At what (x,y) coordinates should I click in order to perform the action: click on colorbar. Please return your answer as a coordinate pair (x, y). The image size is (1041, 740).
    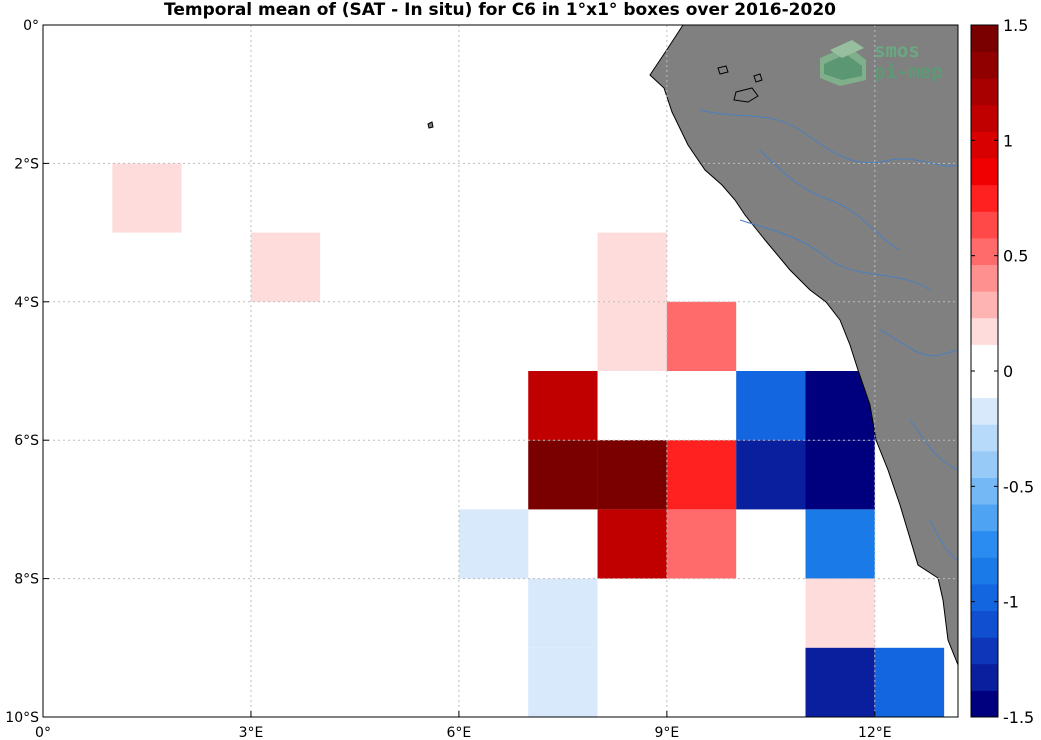
    Looking at the image, I should click on (984, 371).